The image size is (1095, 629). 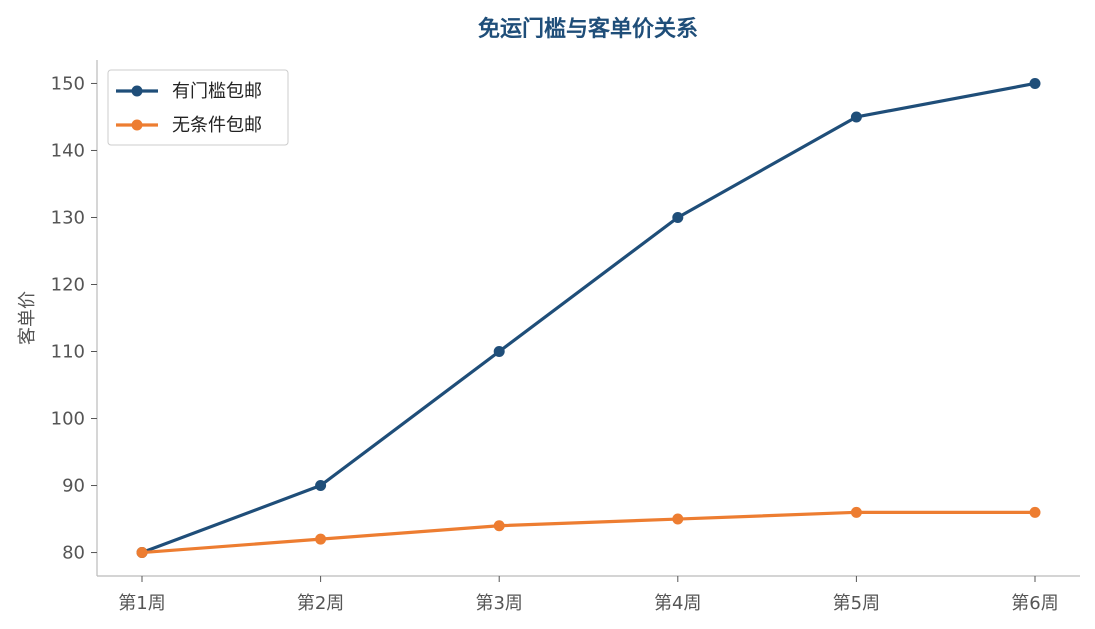 I want to click on x-tick-label: 第1周, so click(x=141, y=603).